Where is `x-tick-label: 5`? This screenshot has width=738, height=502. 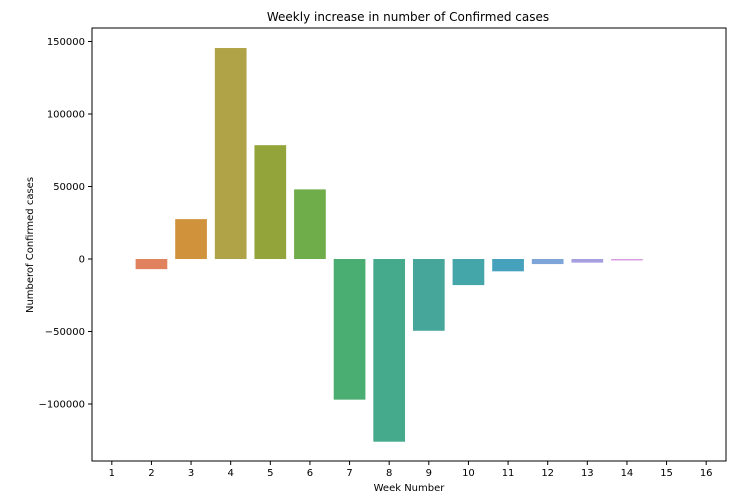
x-tick-label: 5 is located at coordinates (270, 473).